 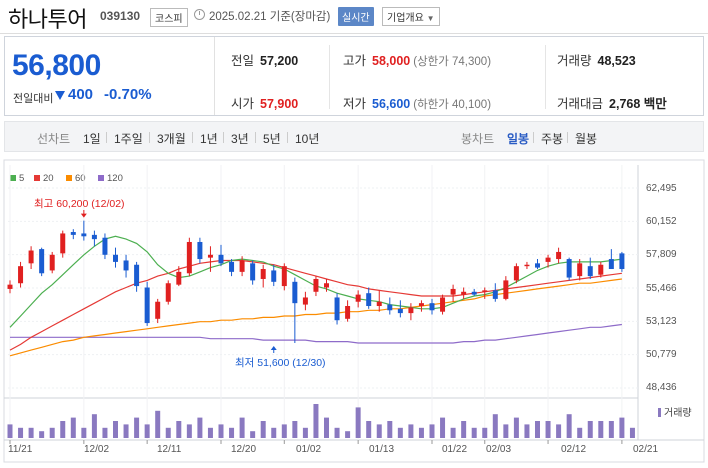 What do you see at coordinates (22, 178) in the screenshot?
I see `legend-ma5-label: 5` at bounding box center [22, 178].